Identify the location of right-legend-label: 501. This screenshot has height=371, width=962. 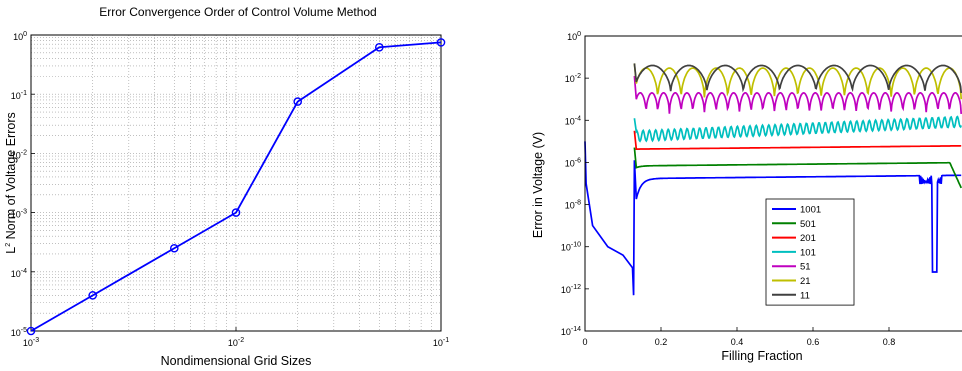
(808, 224).